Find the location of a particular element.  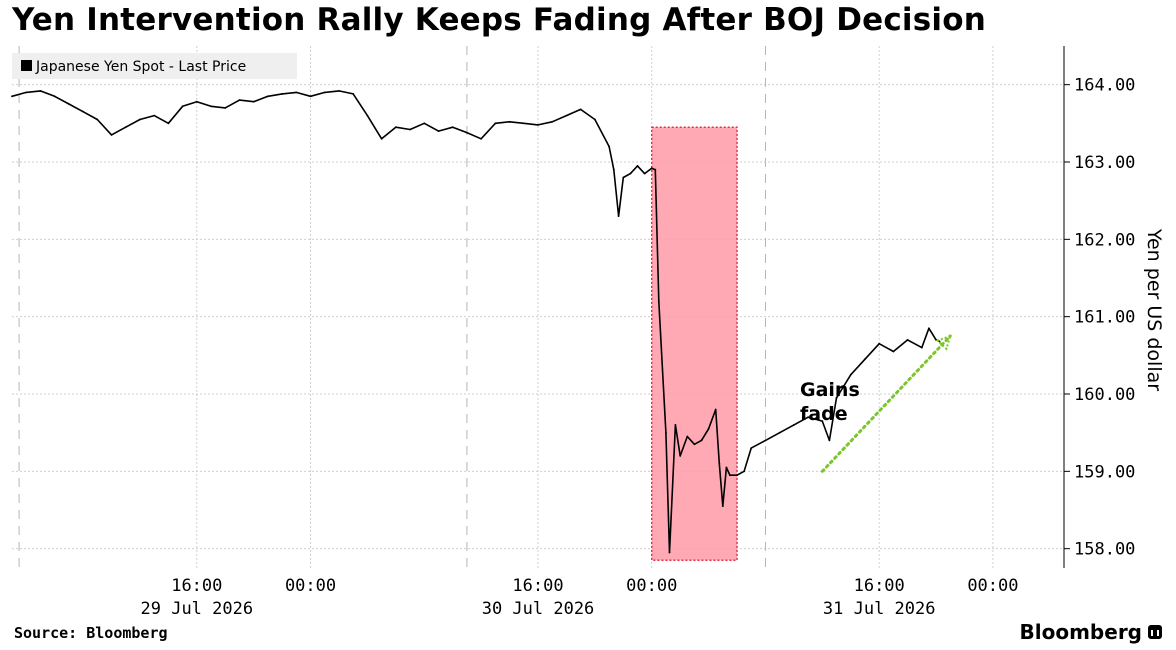

annotation-line-2: fade is located at coordinates (824, 414).